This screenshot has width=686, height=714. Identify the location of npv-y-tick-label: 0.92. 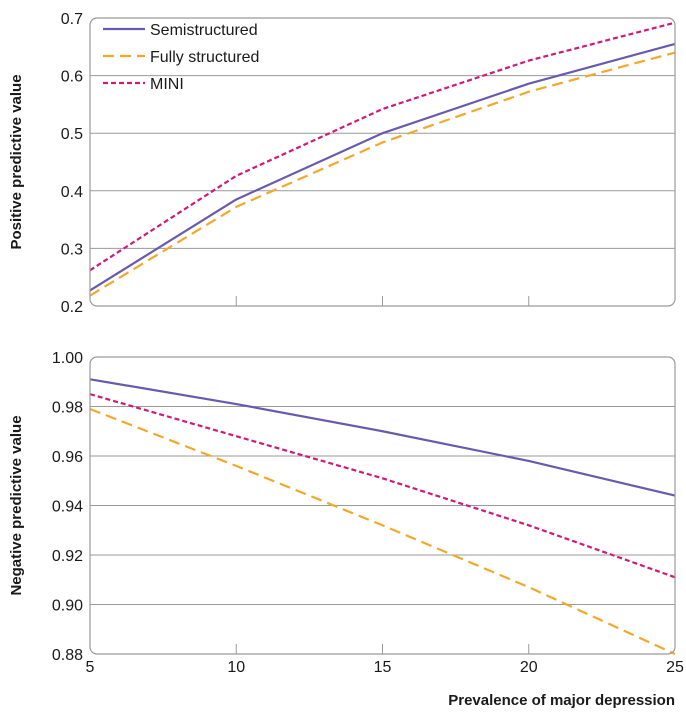
(67, 556).